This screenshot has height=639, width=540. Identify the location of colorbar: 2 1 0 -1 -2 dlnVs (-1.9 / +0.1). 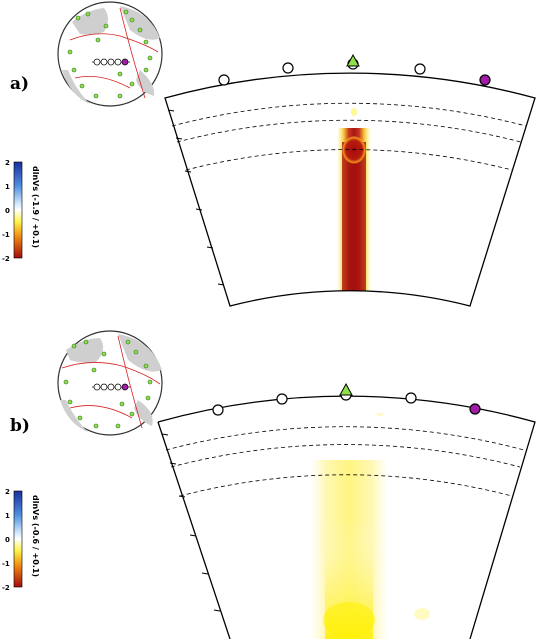
(21, 211).